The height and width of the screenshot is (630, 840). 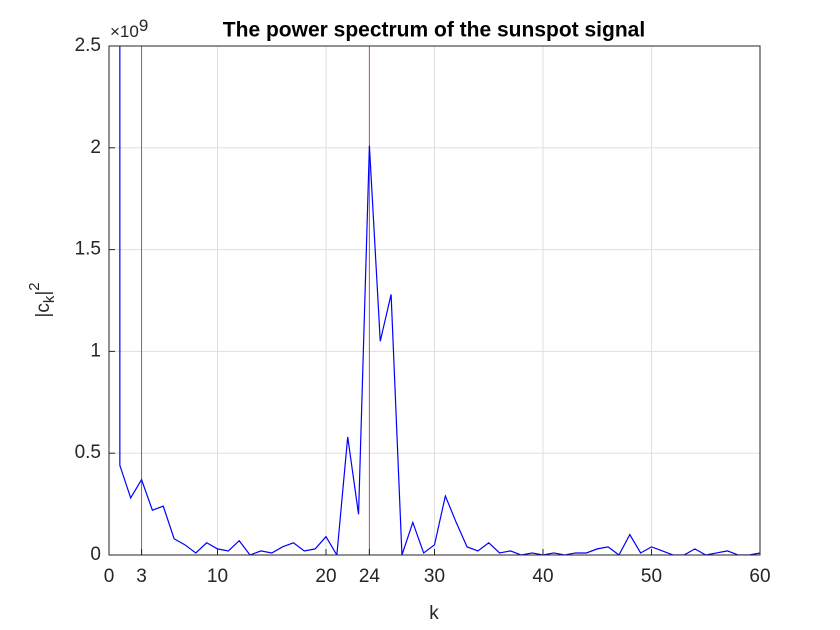 What do you see at coordinates (95, 554) in the screenshot?
I see `y-tick-label: 0` at bounding box center [95, 554].